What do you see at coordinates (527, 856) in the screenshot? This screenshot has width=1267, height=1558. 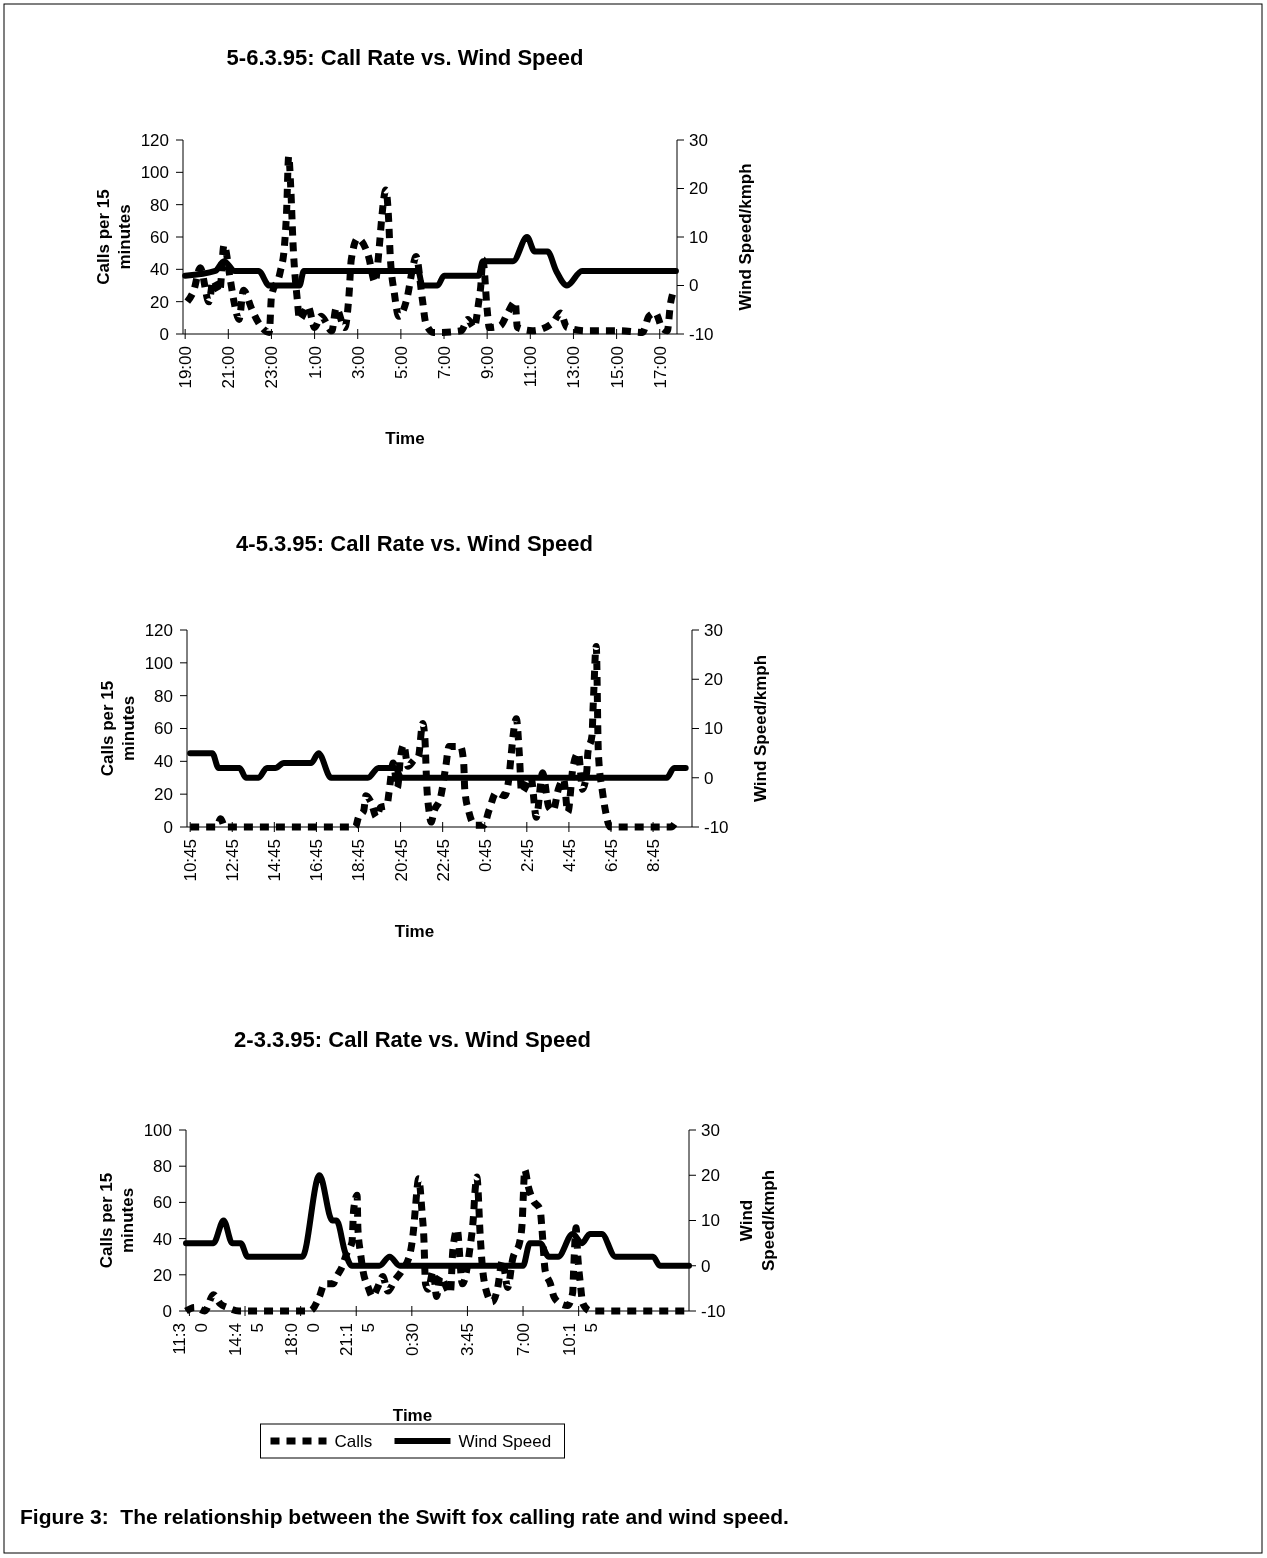 I see `x-tick-label: 2:45` at bounding box center [527, 856].